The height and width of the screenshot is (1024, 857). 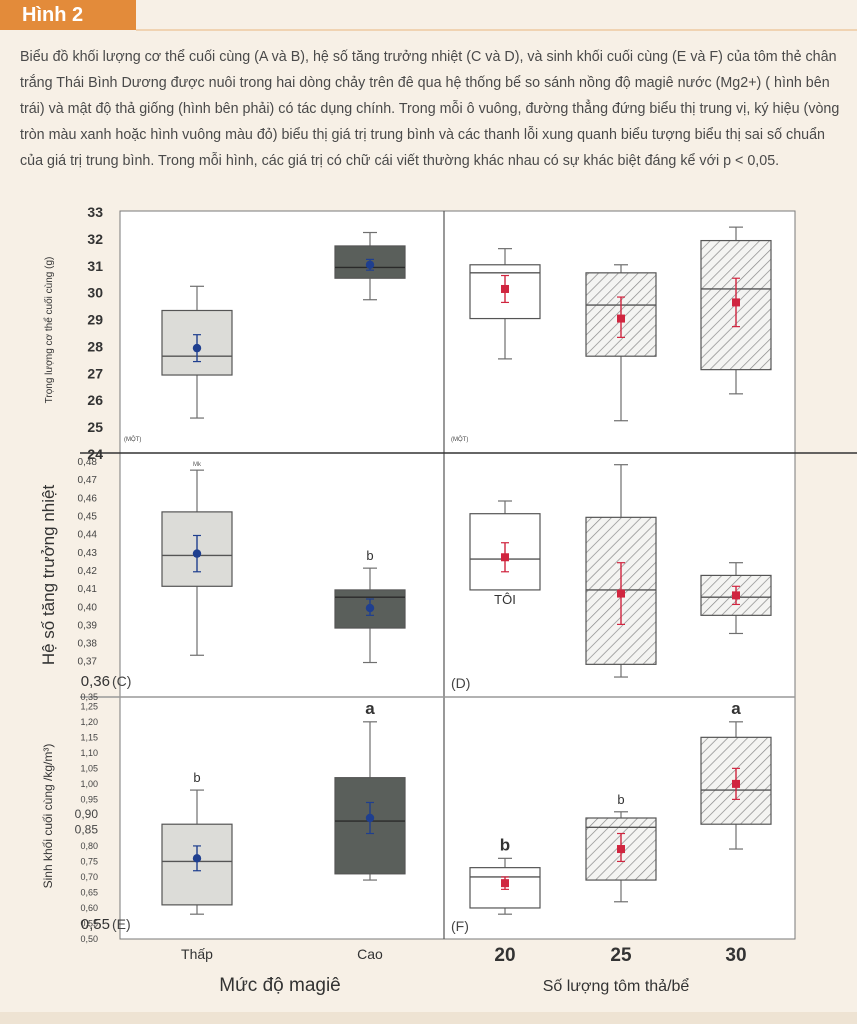 I want to click on footer-band, so click(x=428, y=1018).